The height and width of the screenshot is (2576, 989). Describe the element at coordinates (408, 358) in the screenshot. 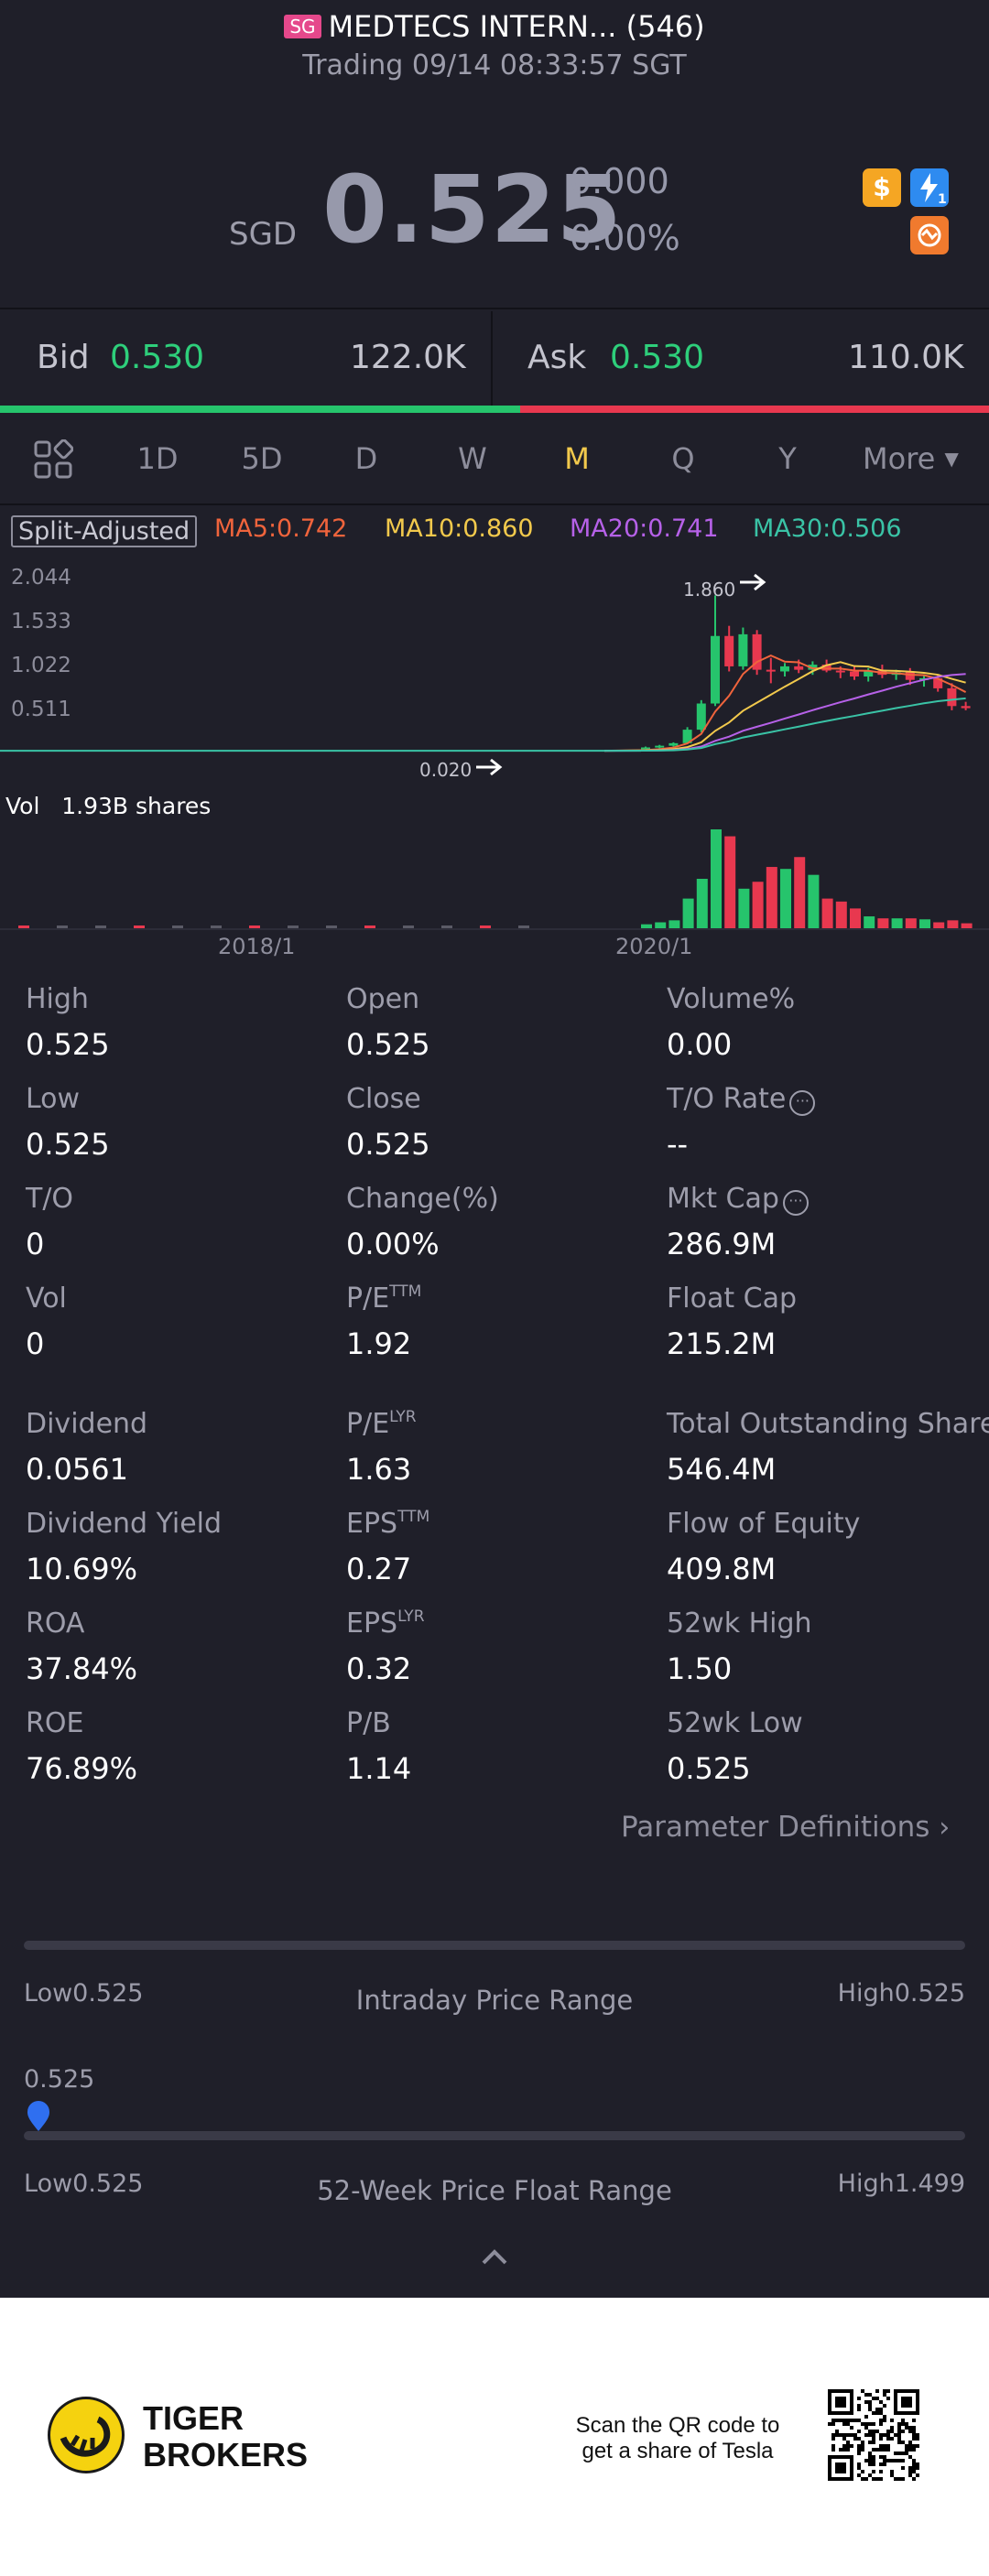

I see `bid-size: 122.0K` at that location.